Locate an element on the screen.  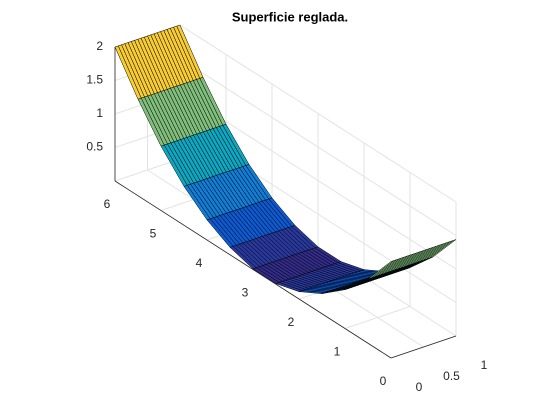
y-tick-label: 2 is located at coordinates (291, 322).